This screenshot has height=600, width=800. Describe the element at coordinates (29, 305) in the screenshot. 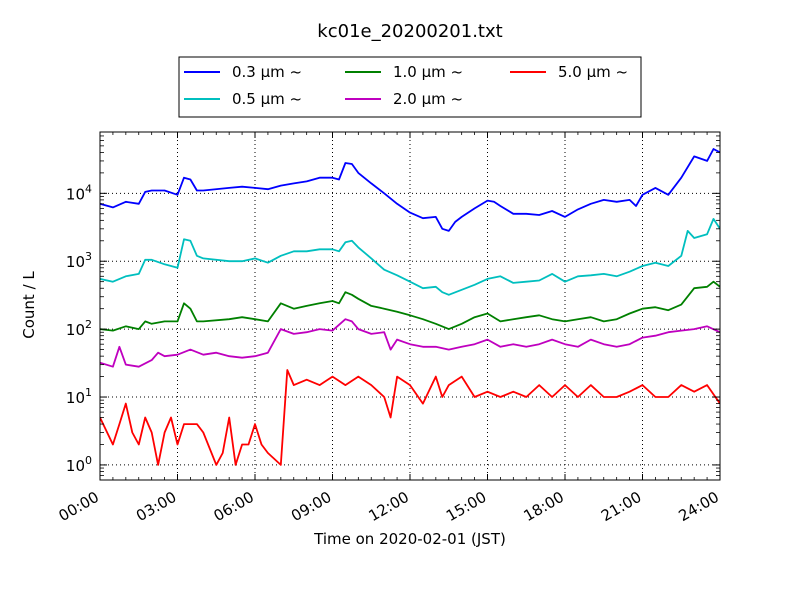

I see `y-axis-label: Count / L` at that location.